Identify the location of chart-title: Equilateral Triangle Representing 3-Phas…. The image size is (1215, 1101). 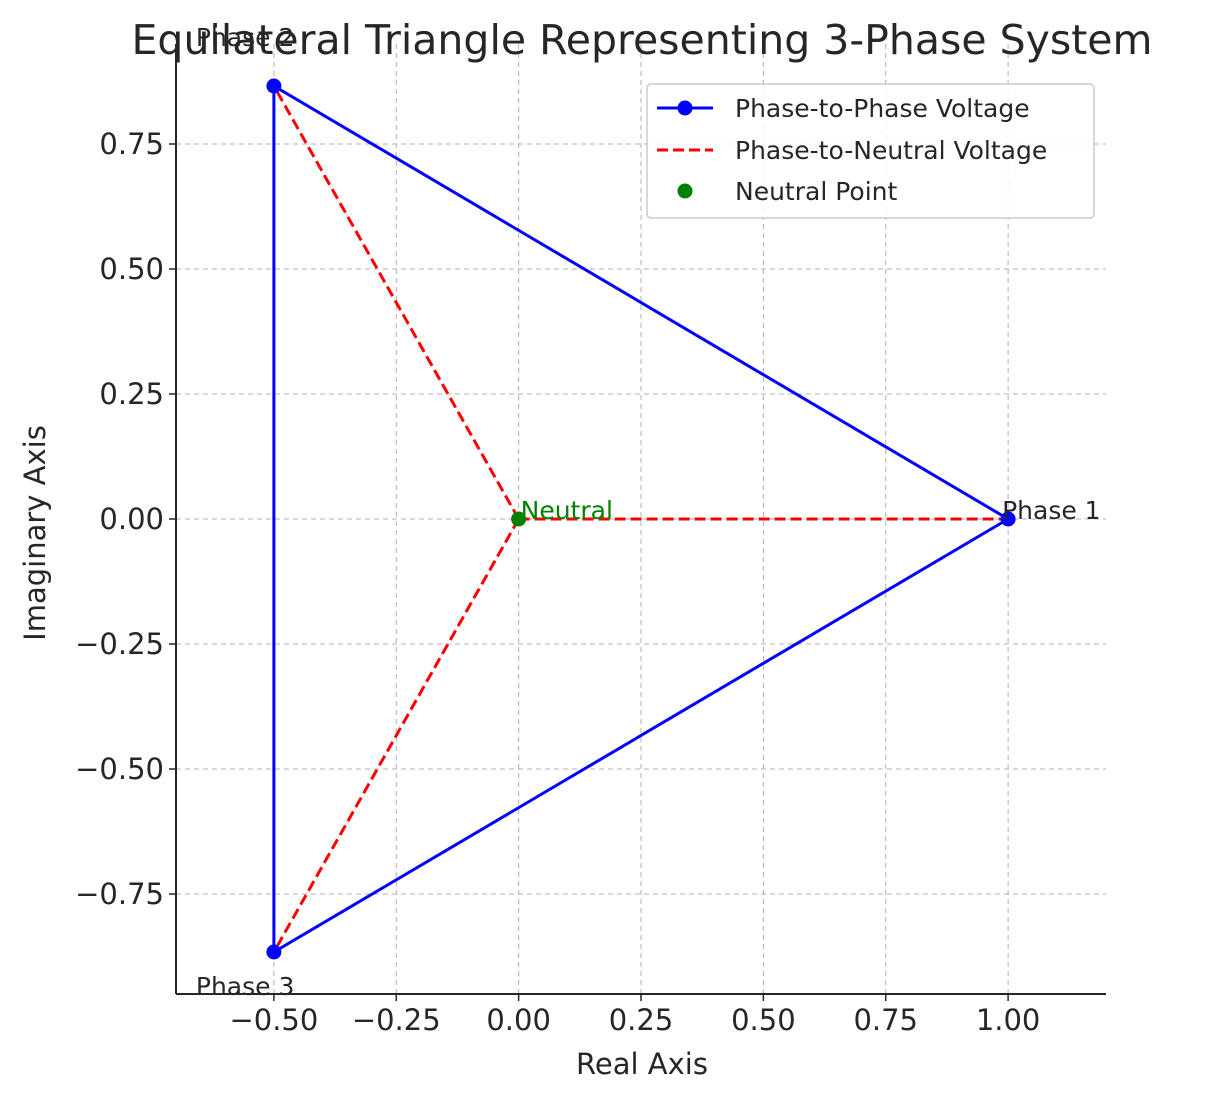
(642, 40).